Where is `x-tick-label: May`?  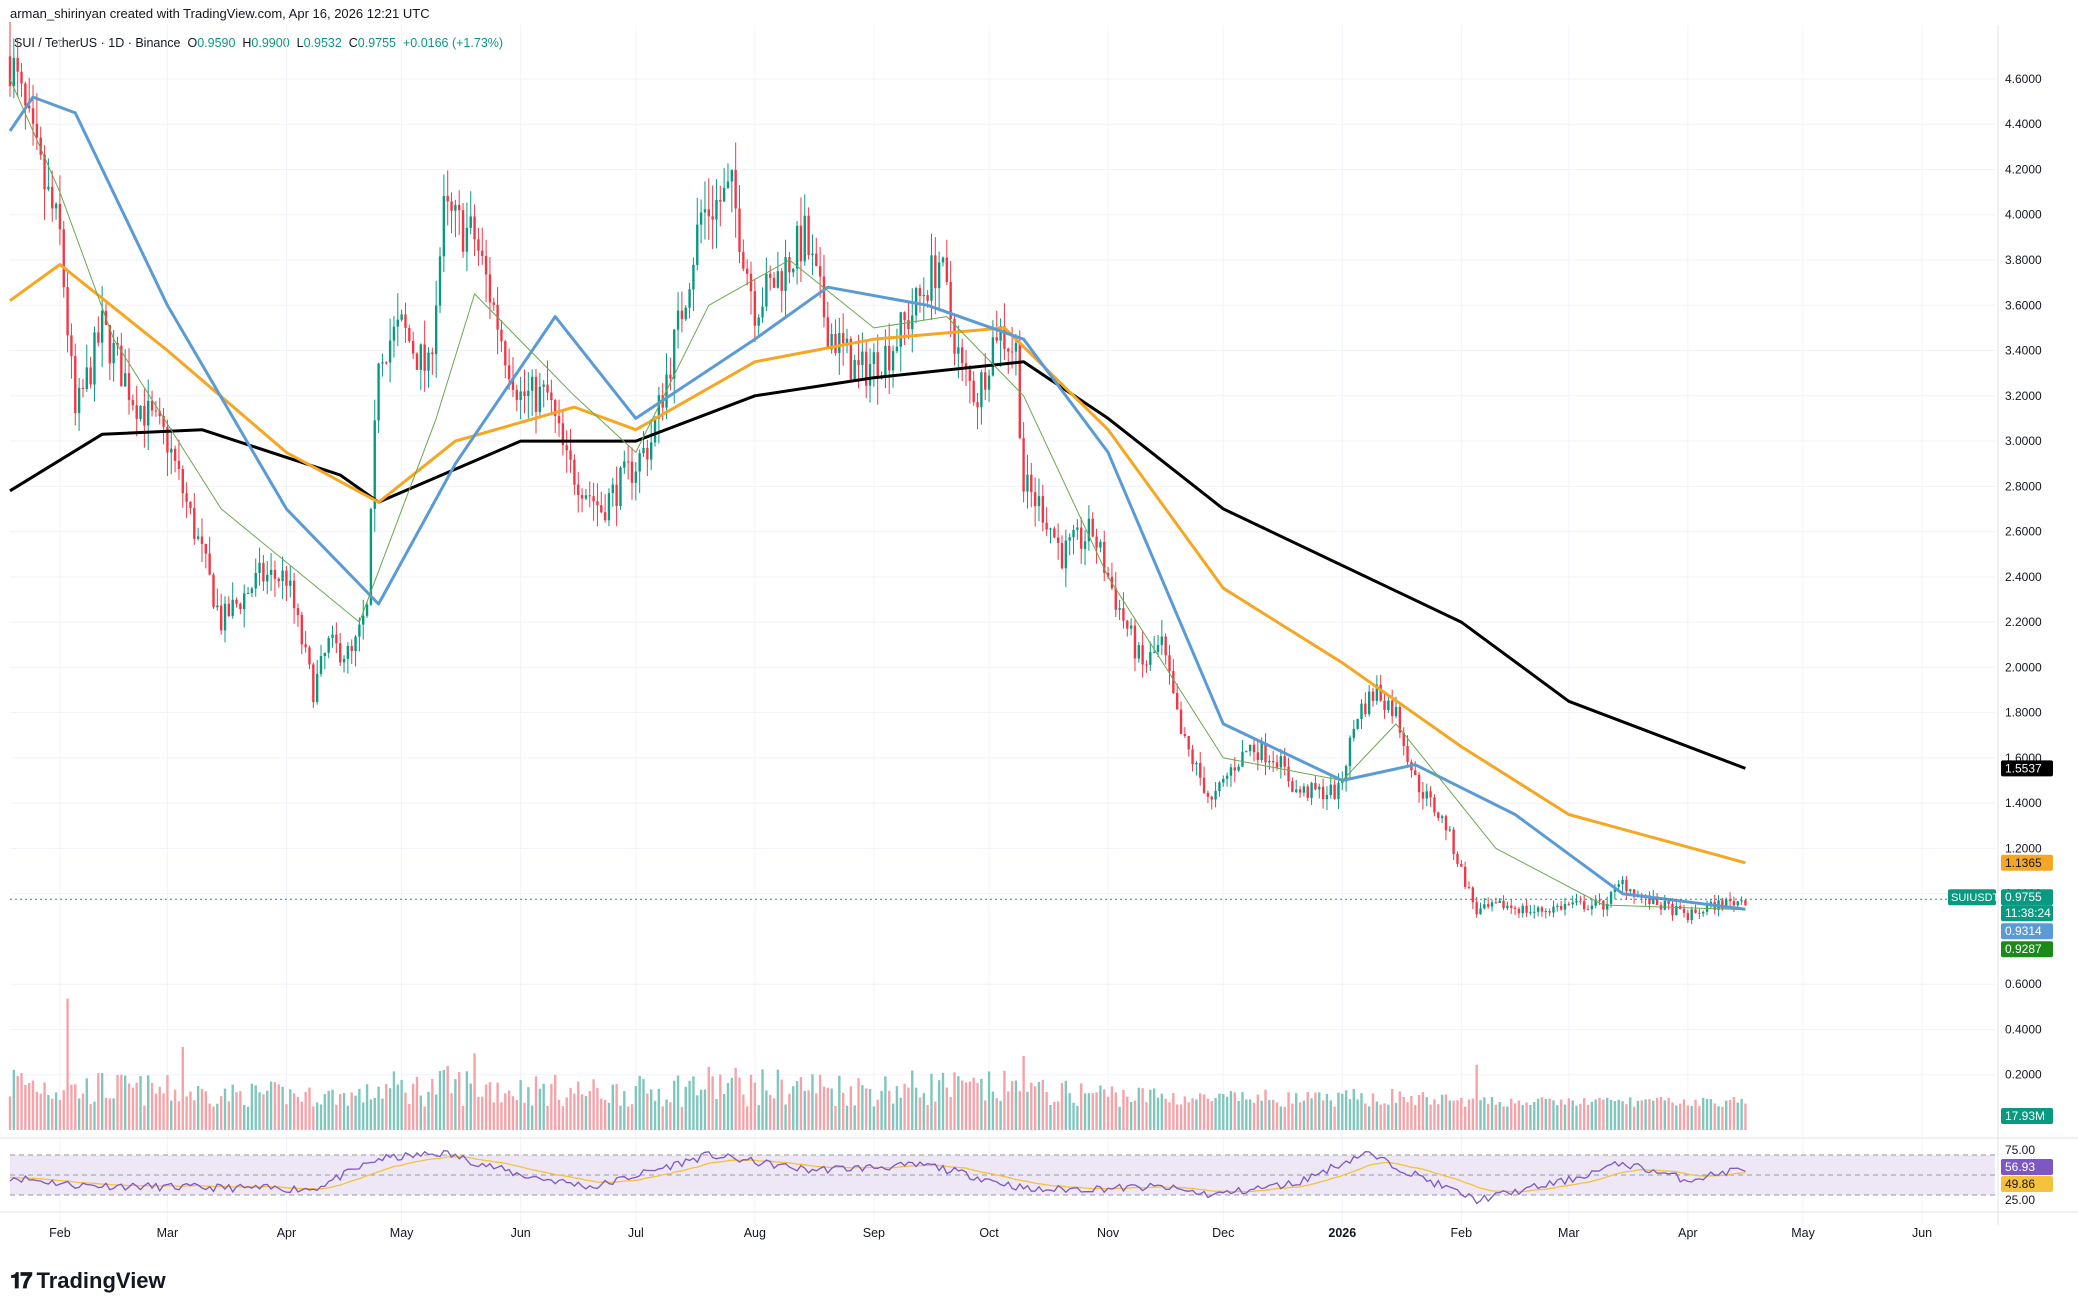 x-tick-label: May is located at coordinates (402, 1233).